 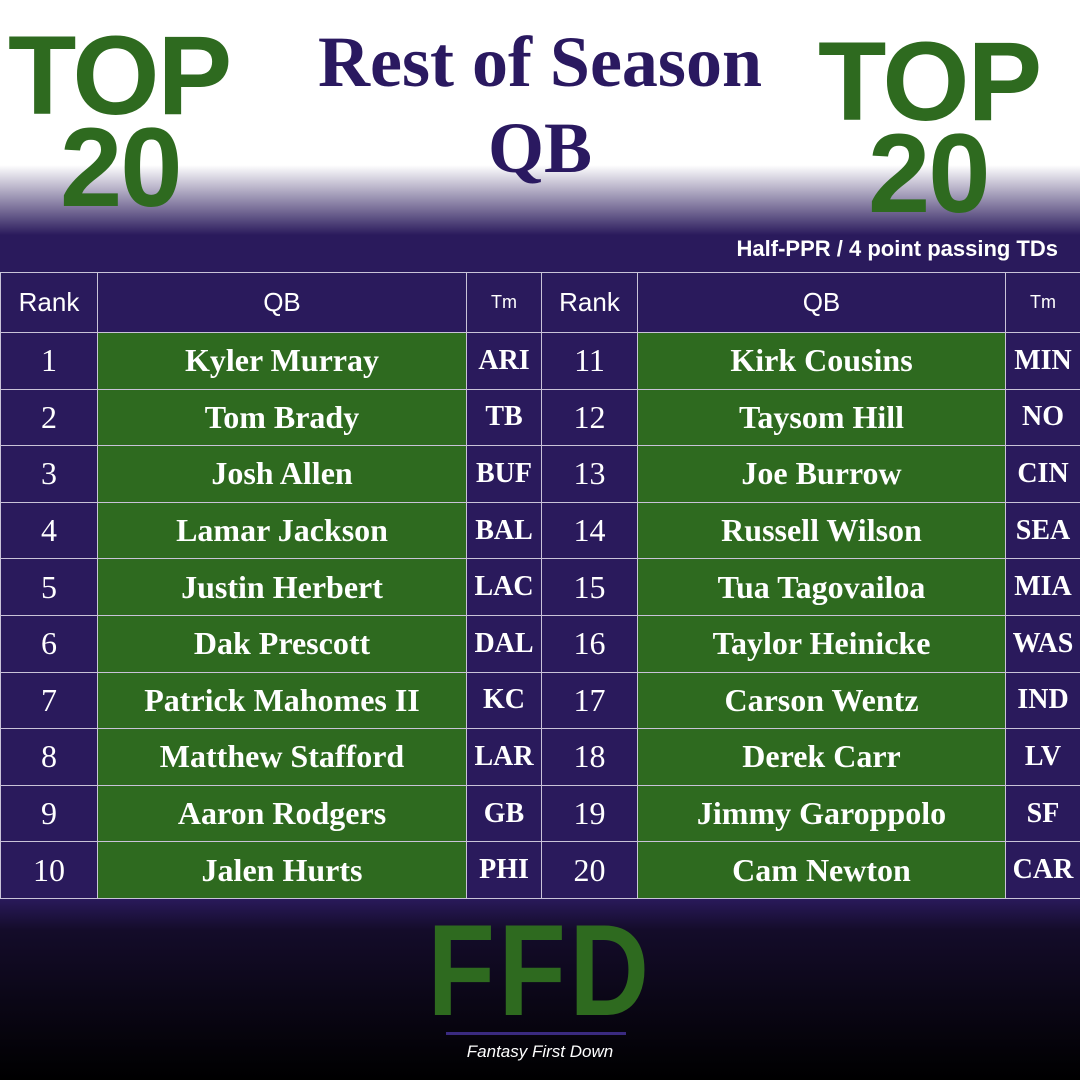 What do you see at coordinates (504, 870) in the screenshot?
I see `tm-cell: PHI` at bounding box center [504, 870].